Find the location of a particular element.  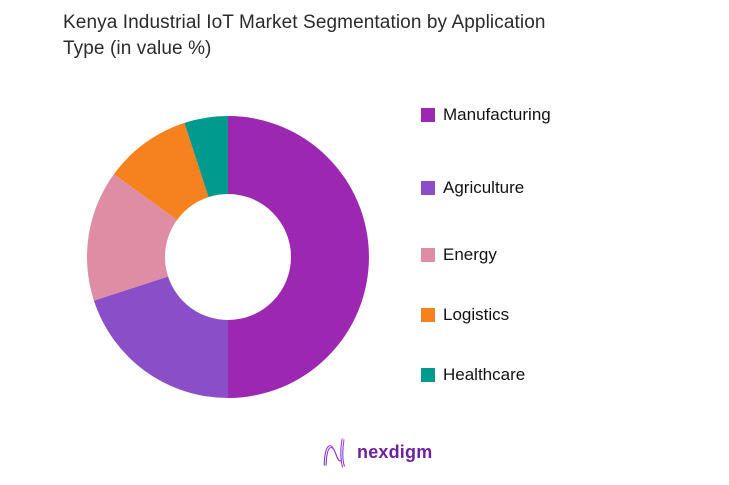

legend-item-logistics: Logistics is located at coordinates (465, 315).